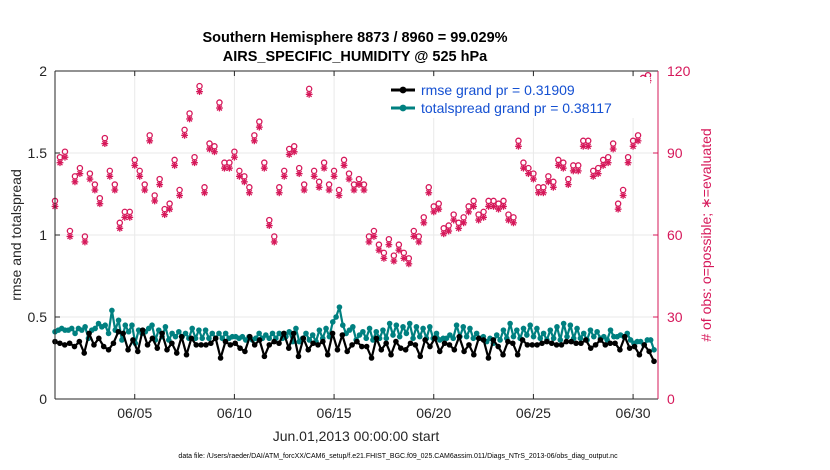  What do you see at coordinates (403, 108) in the screenshot?
I see `legend-spread-marker` at bounding box center [403, 108].